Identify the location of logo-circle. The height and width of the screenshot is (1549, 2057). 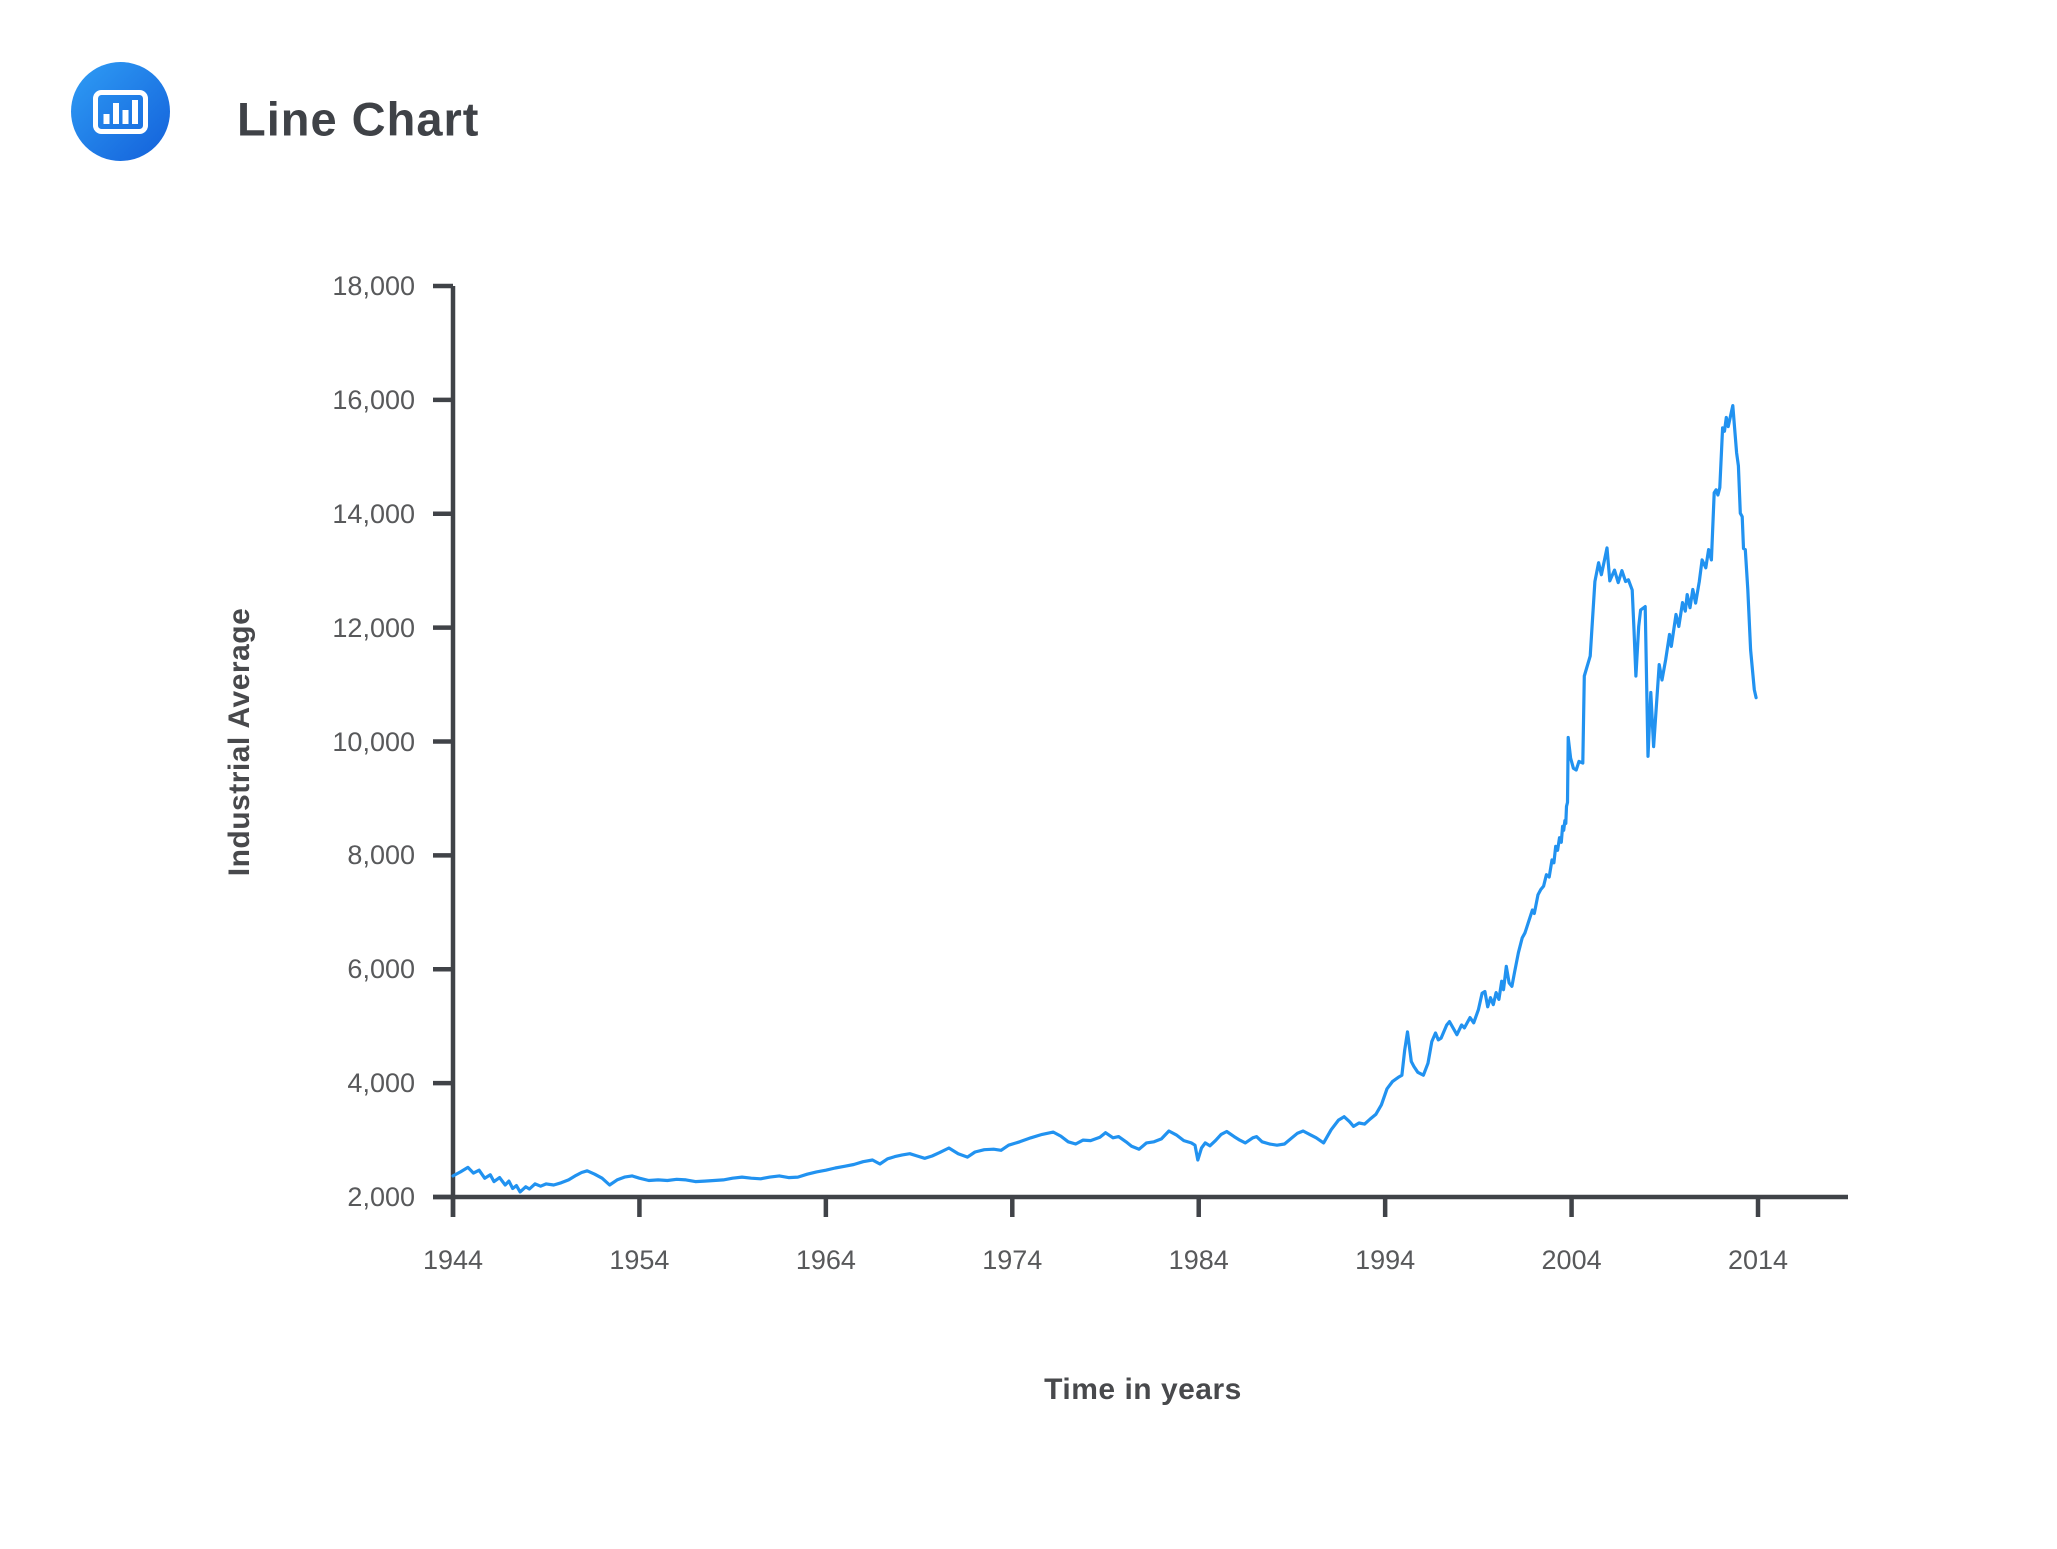
(120, 111).